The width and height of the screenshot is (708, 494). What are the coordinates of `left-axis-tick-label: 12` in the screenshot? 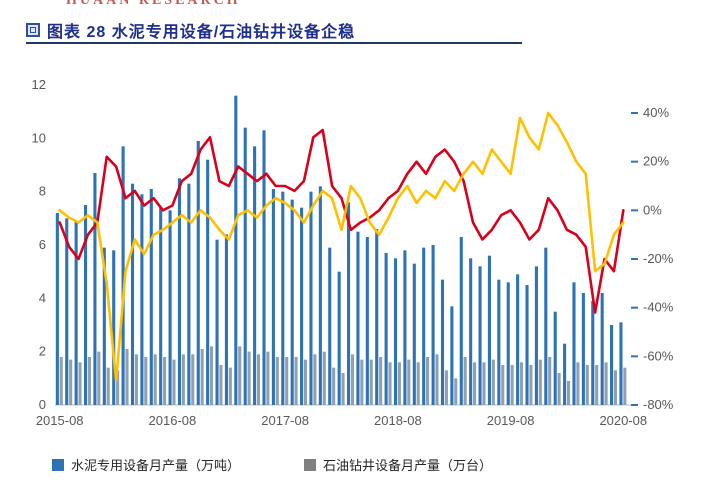 It's located at (39, 84).